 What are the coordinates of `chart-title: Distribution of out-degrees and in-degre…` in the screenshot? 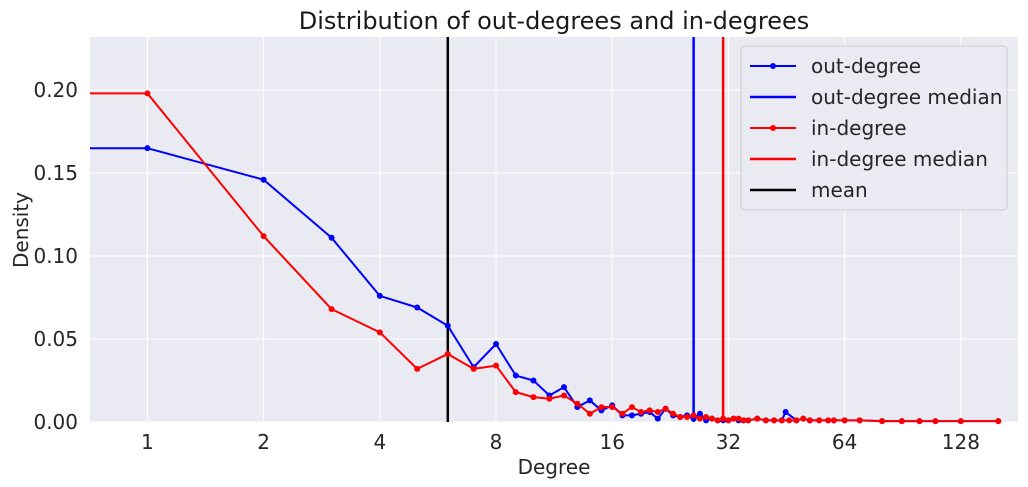 It's located at (554, 21).